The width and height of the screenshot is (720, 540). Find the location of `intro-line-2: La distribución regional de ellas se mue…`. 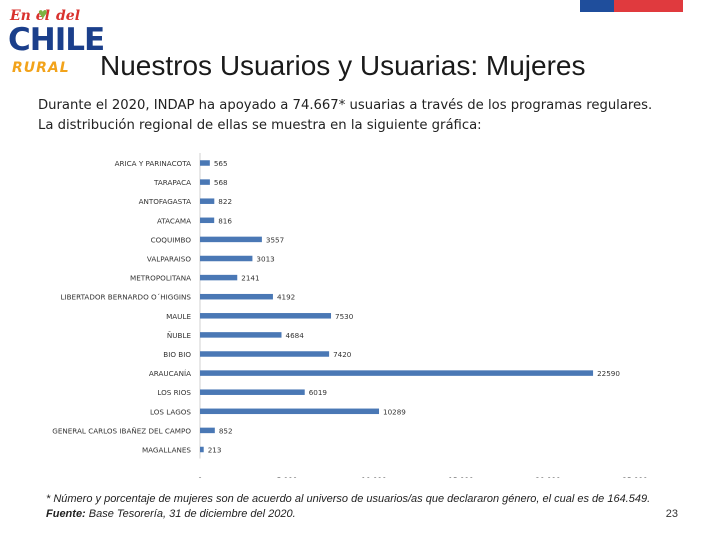

intro-line-2: La distribución regional de ellas se mue… is located at coordinates (260, 125).